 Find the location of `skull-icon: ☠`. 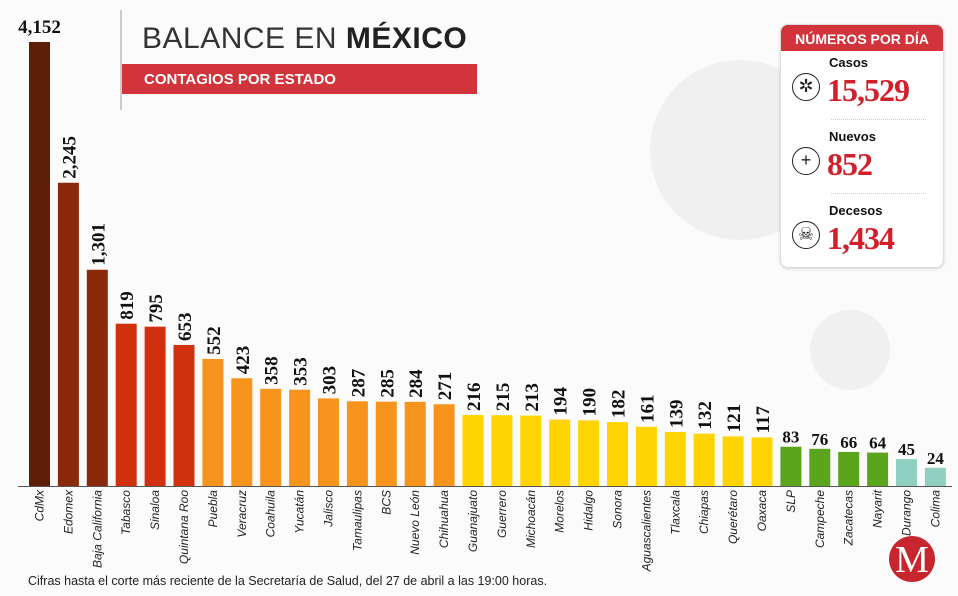

skull-icon: ☠ is located at coordinates (806, 235).